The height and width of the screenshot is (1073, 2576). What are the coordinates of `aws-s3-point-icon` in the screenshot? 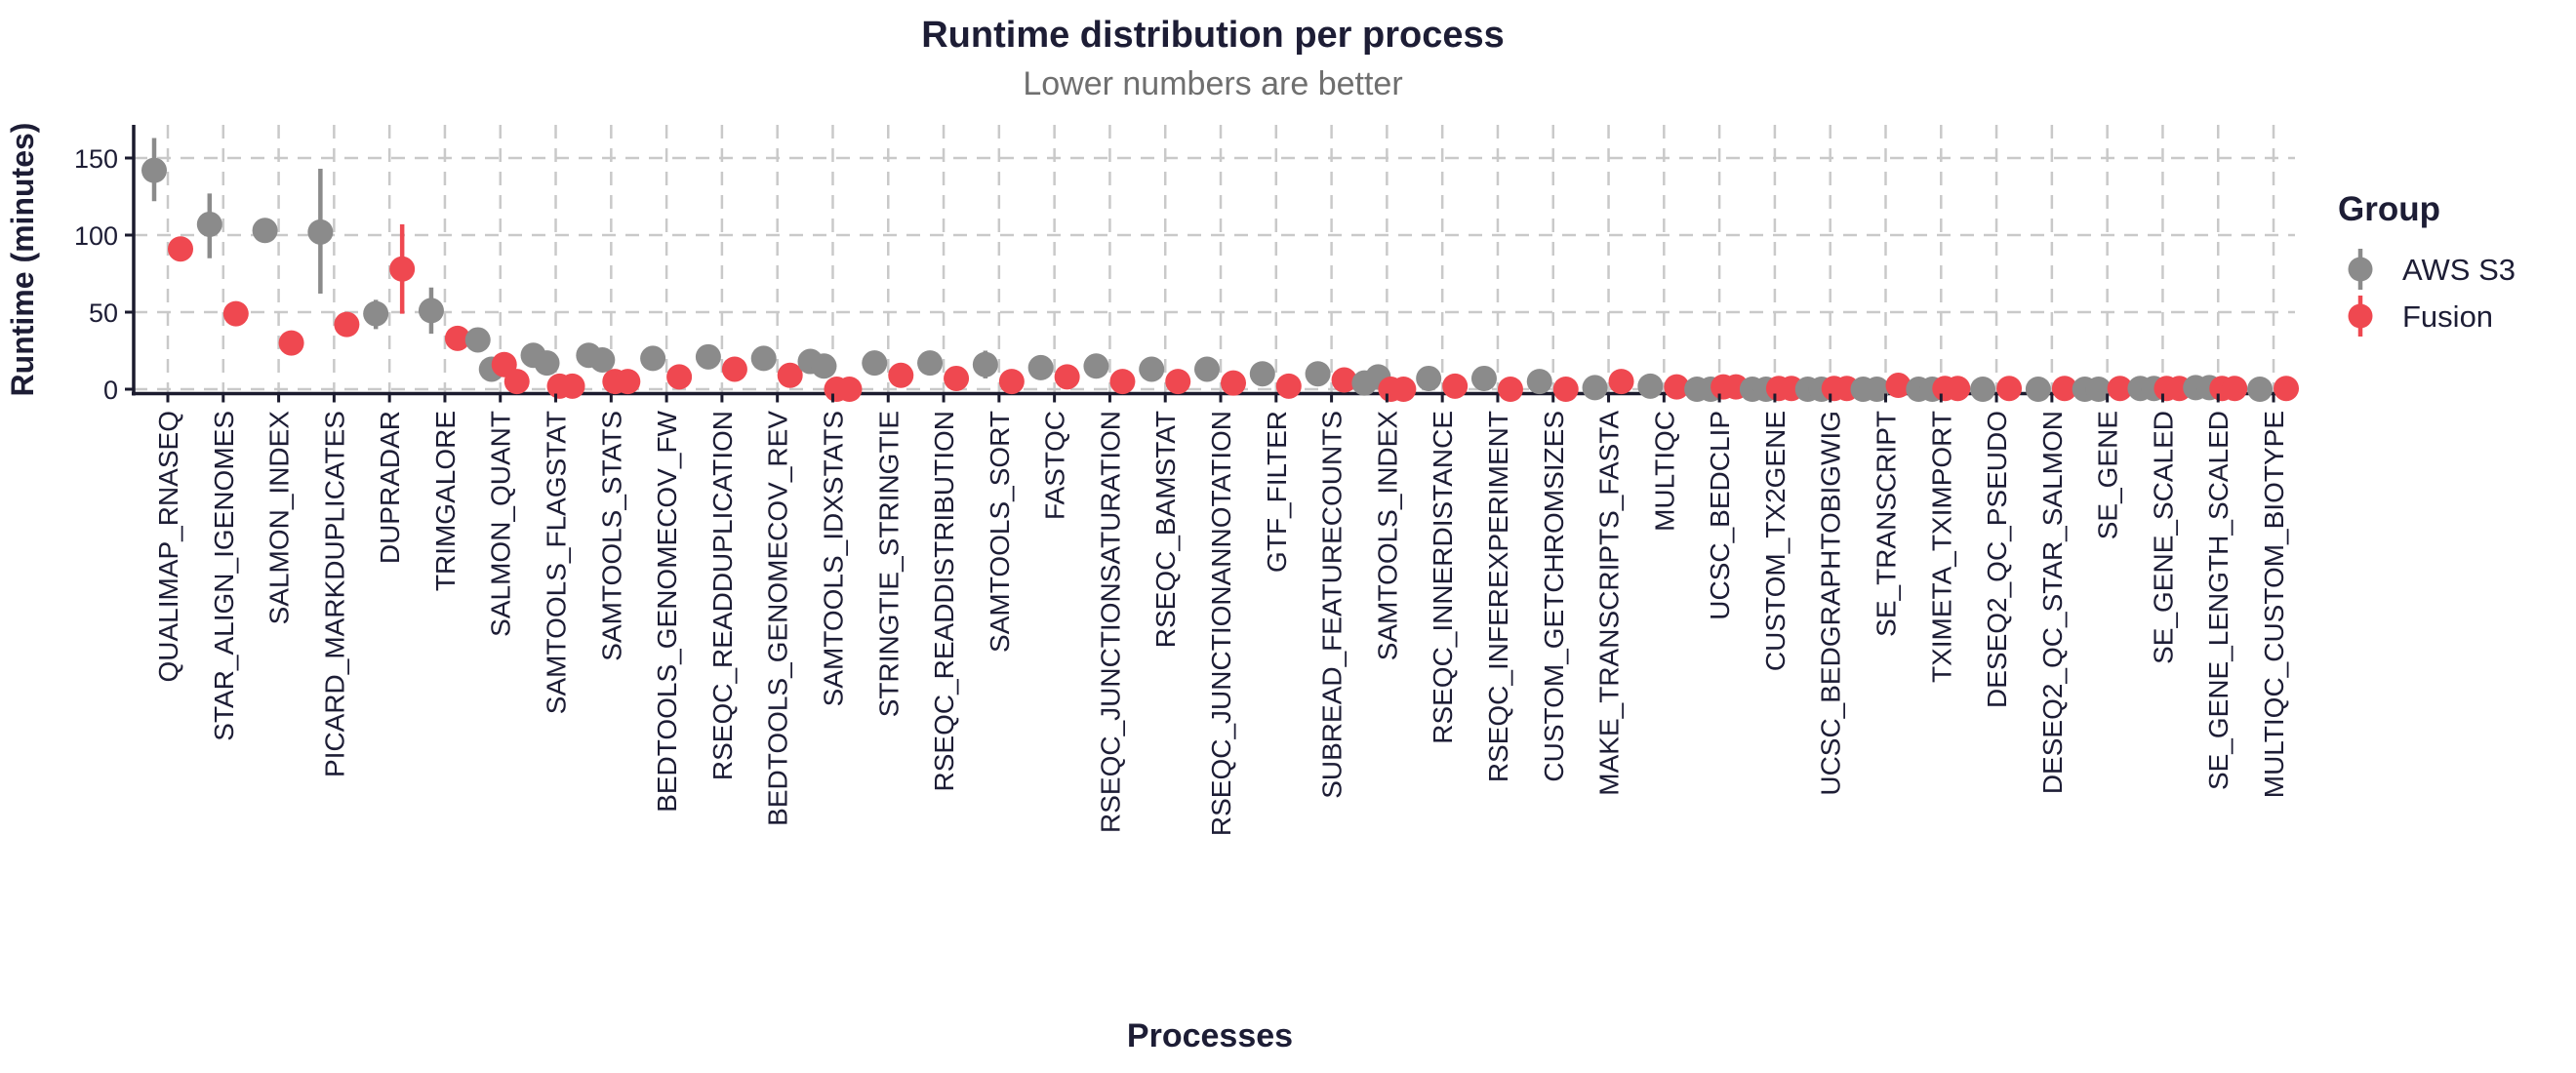 It's located at (2360, 269).